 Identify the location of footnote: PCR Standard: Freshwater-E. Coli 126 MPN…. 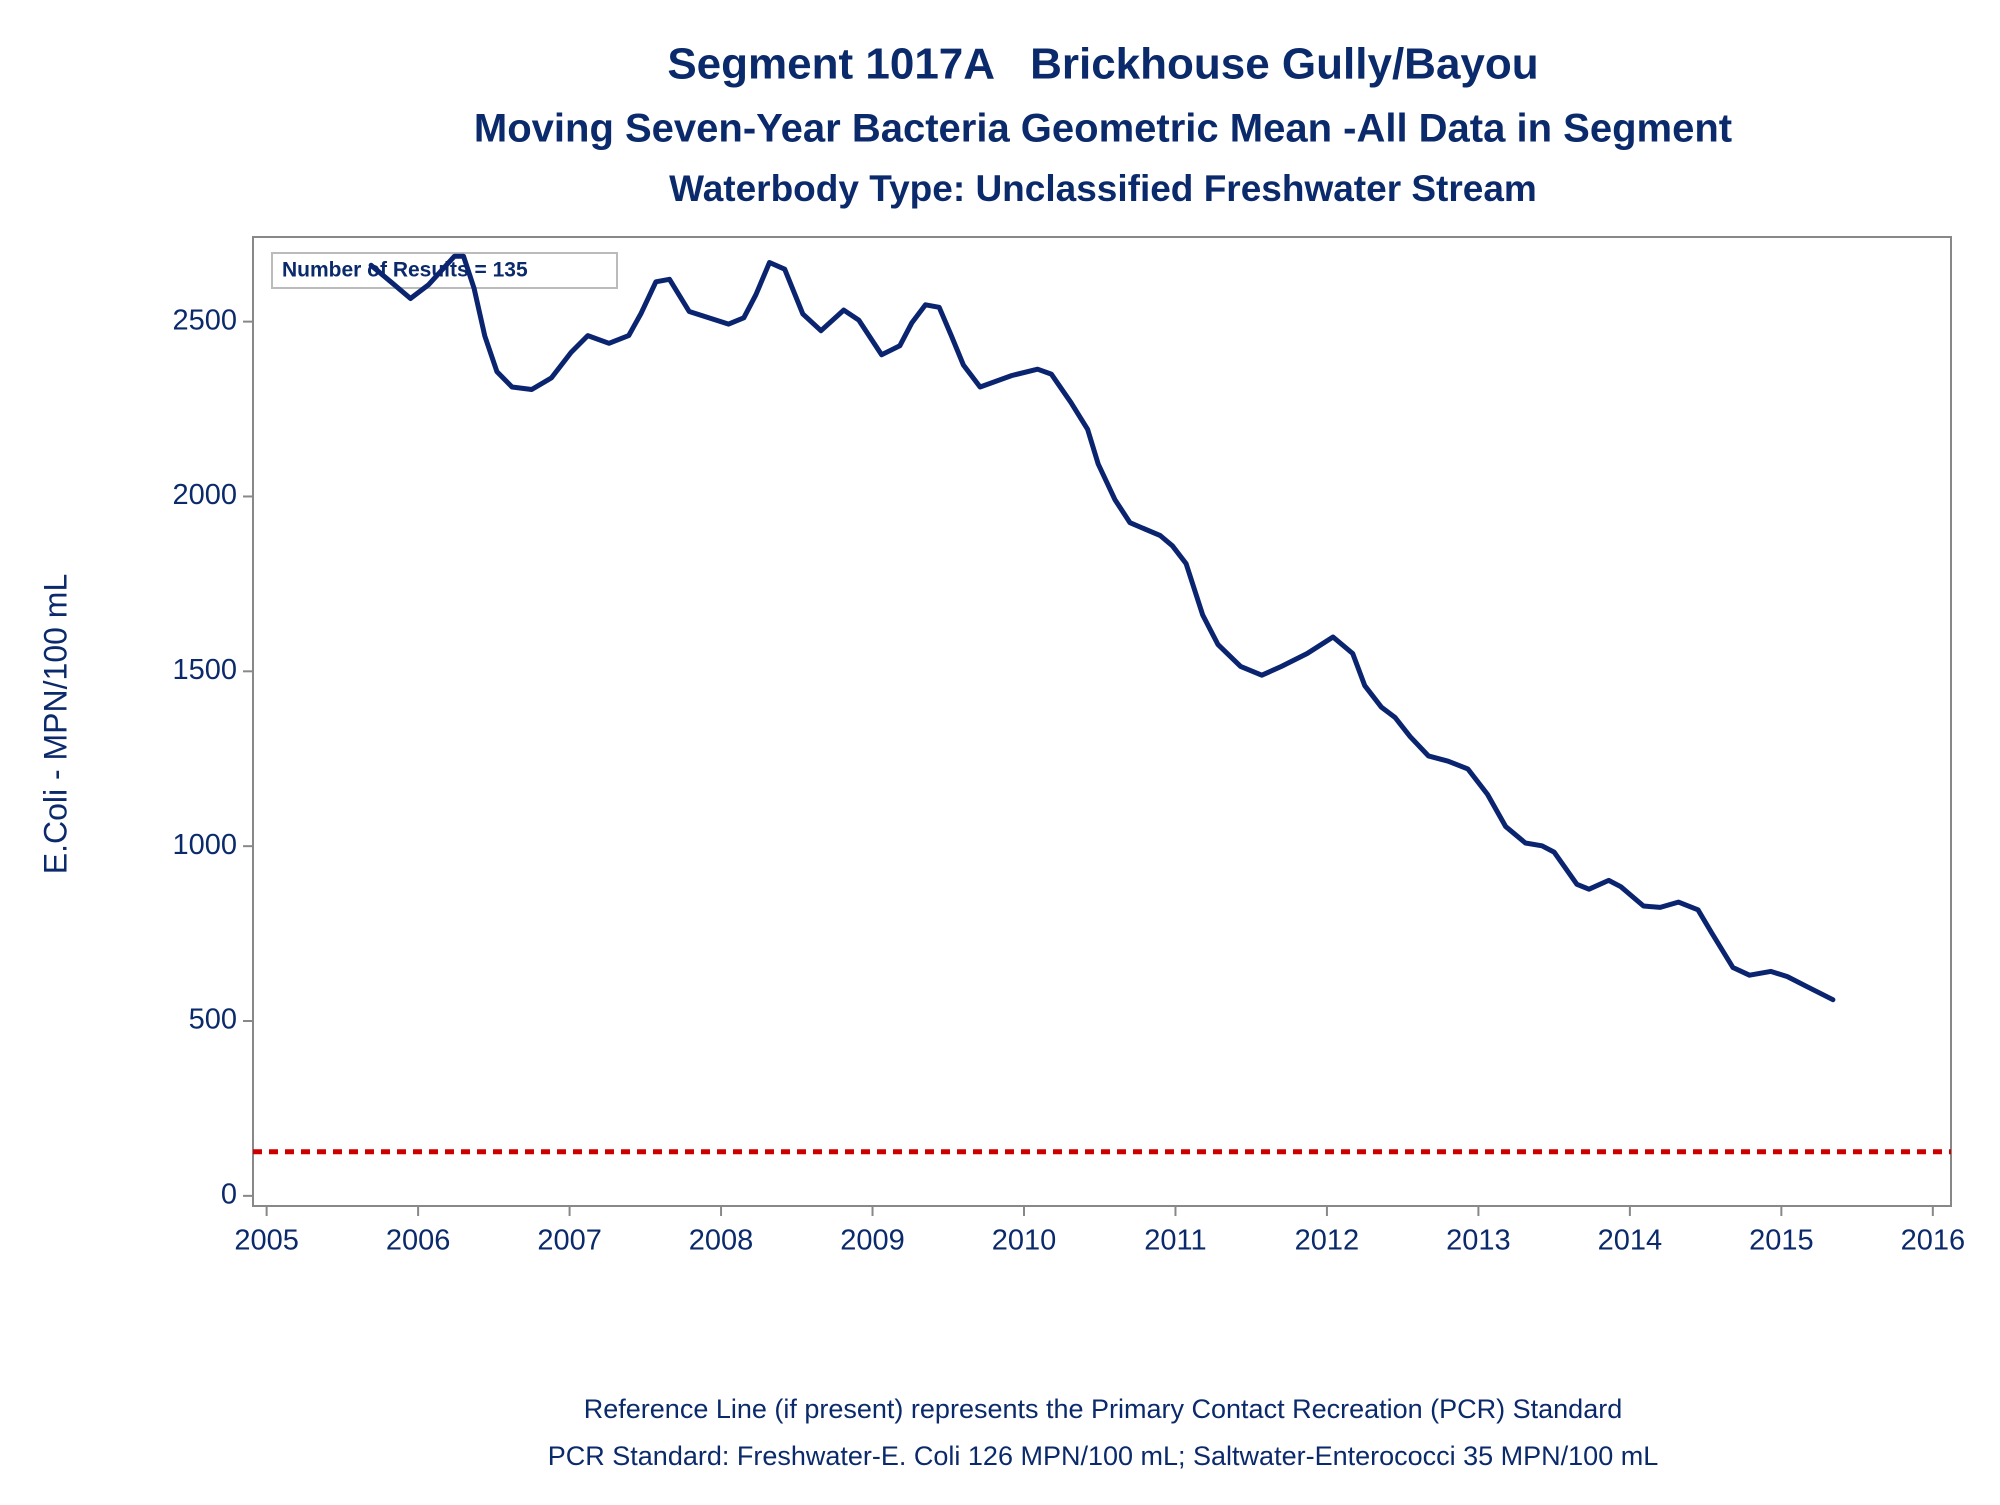
(1103, 1456).